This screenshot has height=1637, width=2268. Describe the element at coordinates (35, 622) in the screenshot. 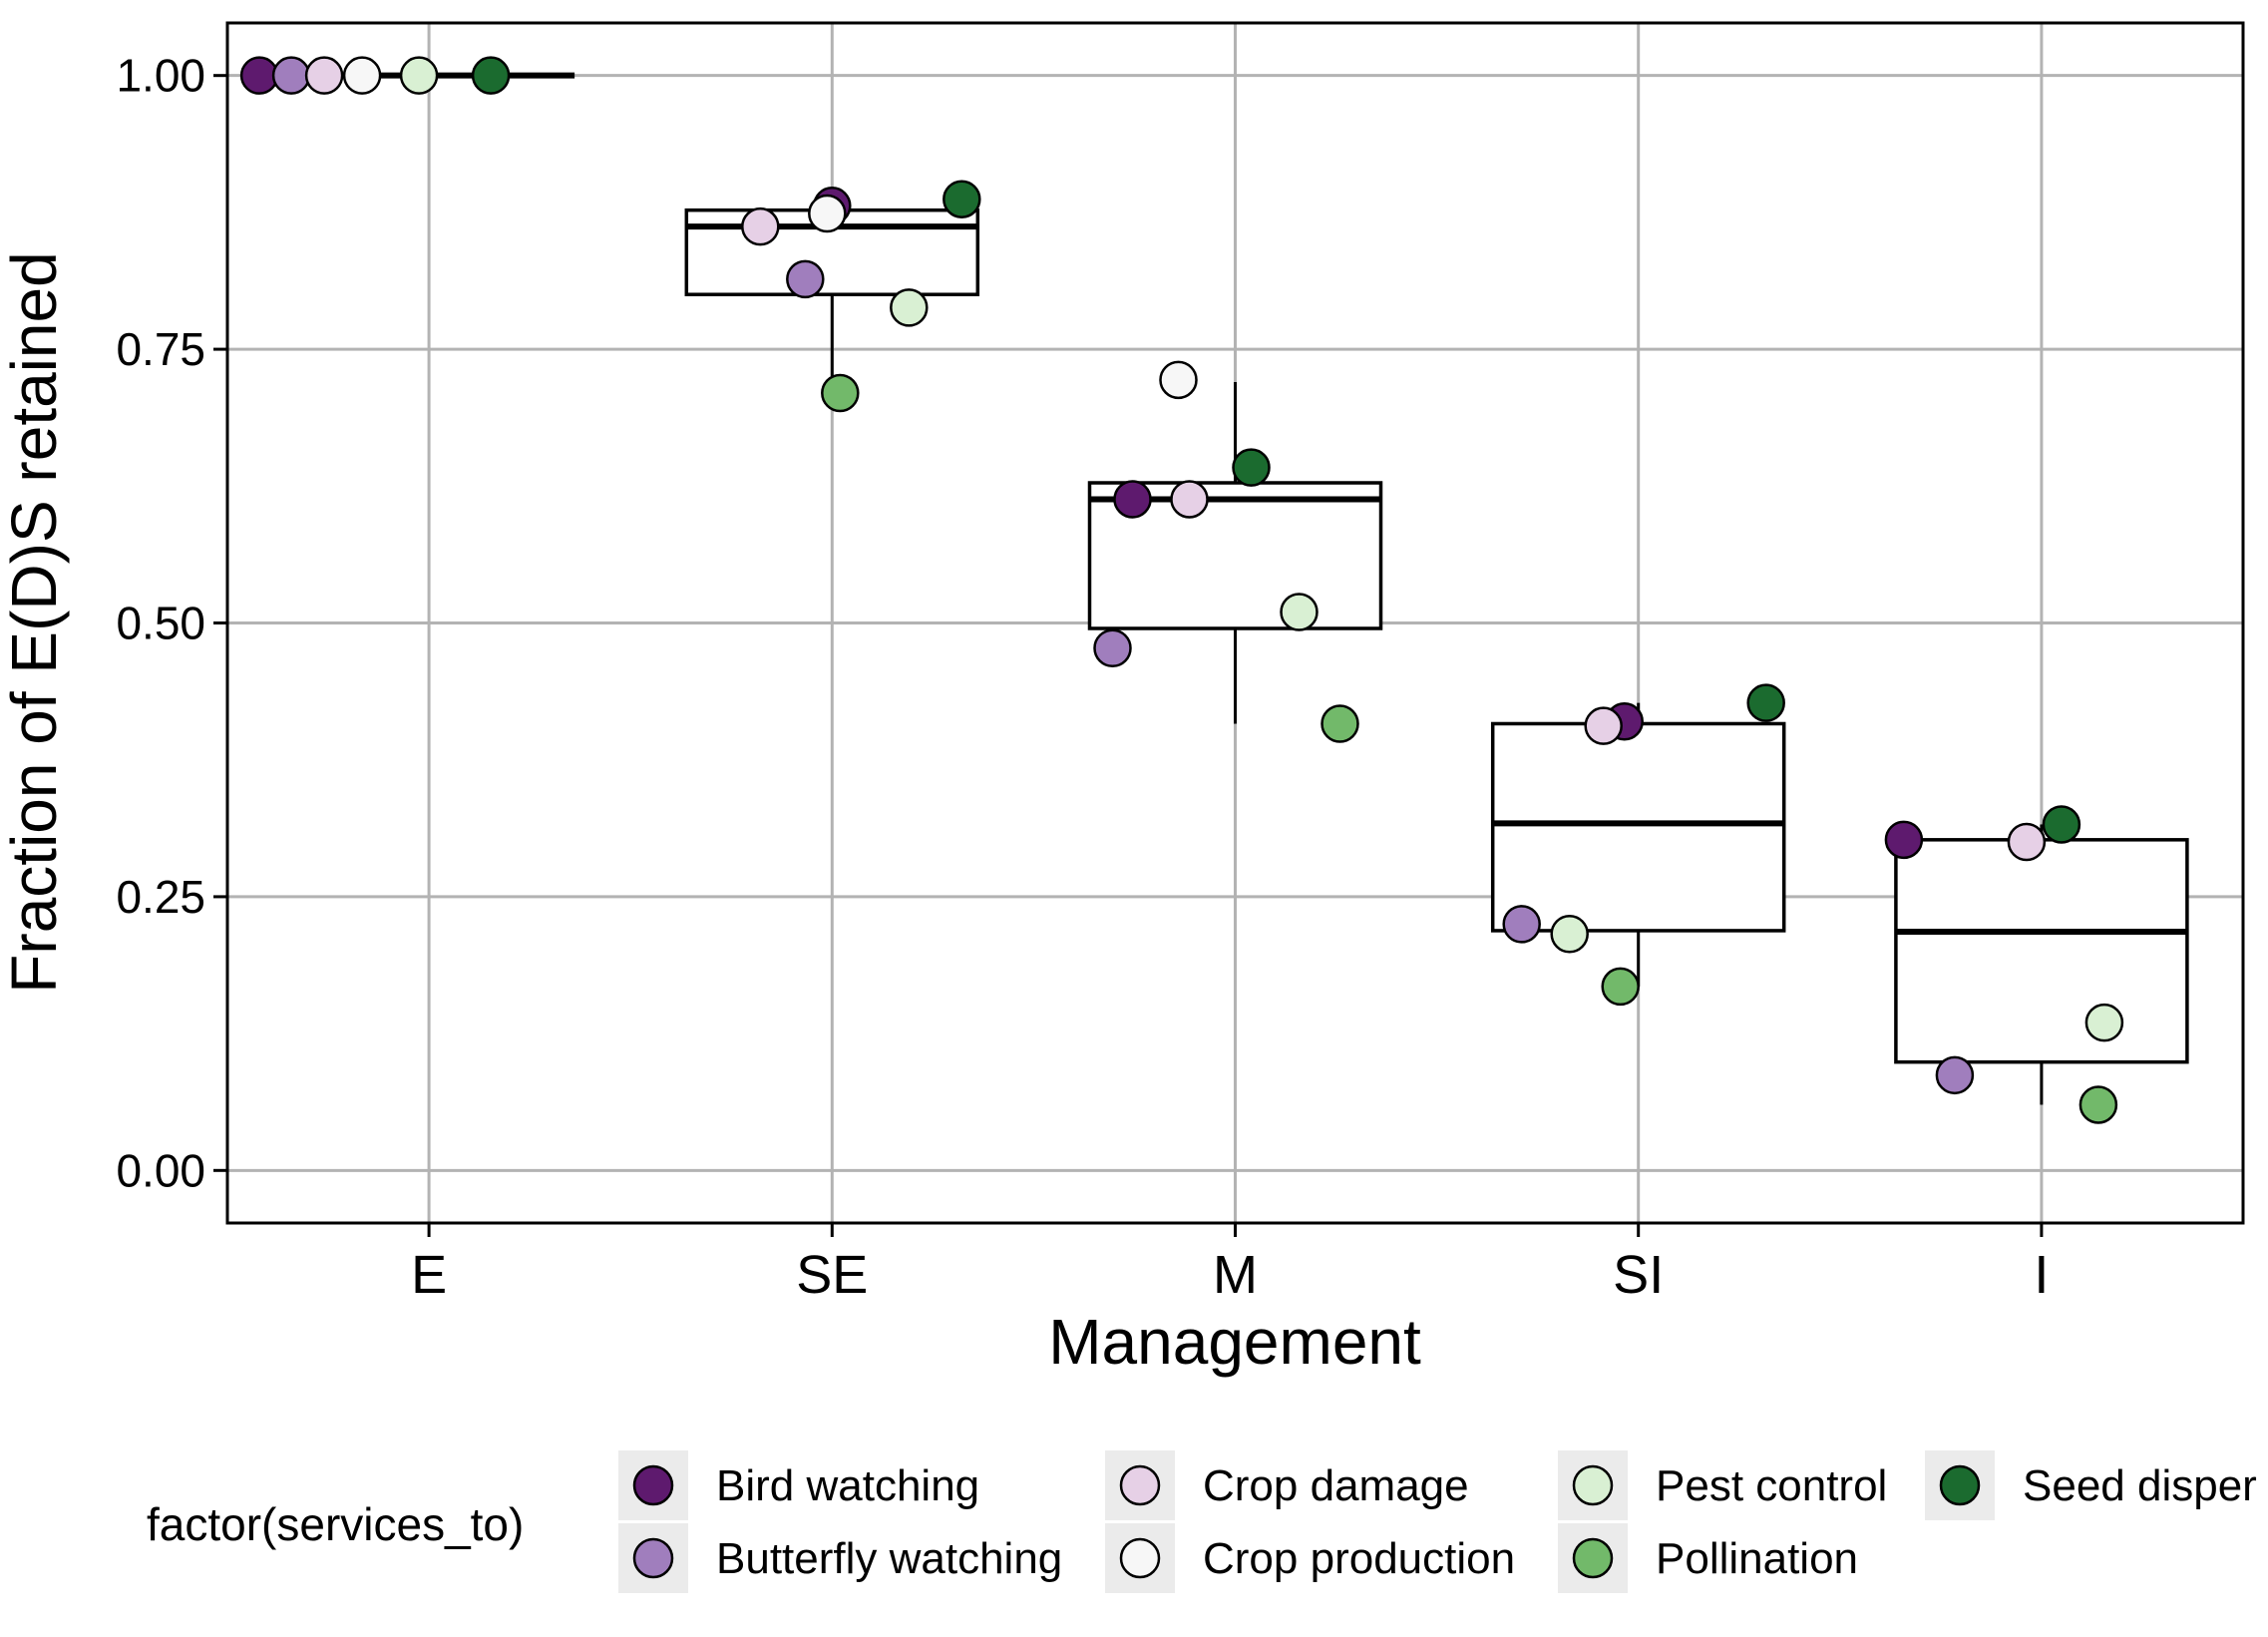

I see `y-axis-title: Fraction of E(D)S retained` at that location.